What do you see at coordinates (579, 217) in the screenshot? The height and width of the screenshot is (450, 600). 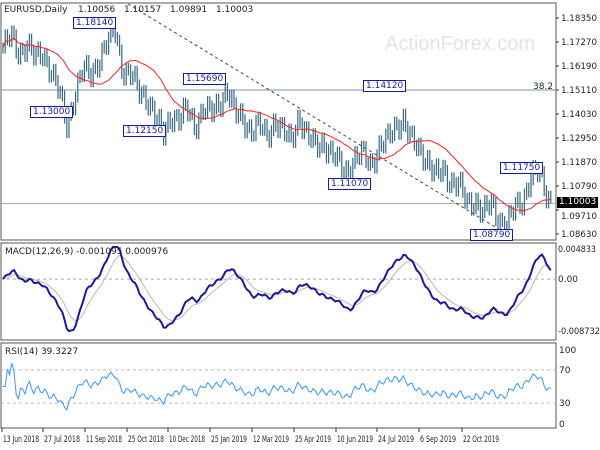 I see `price-tick-label: 1.09710` at bounding box center [579, 217].